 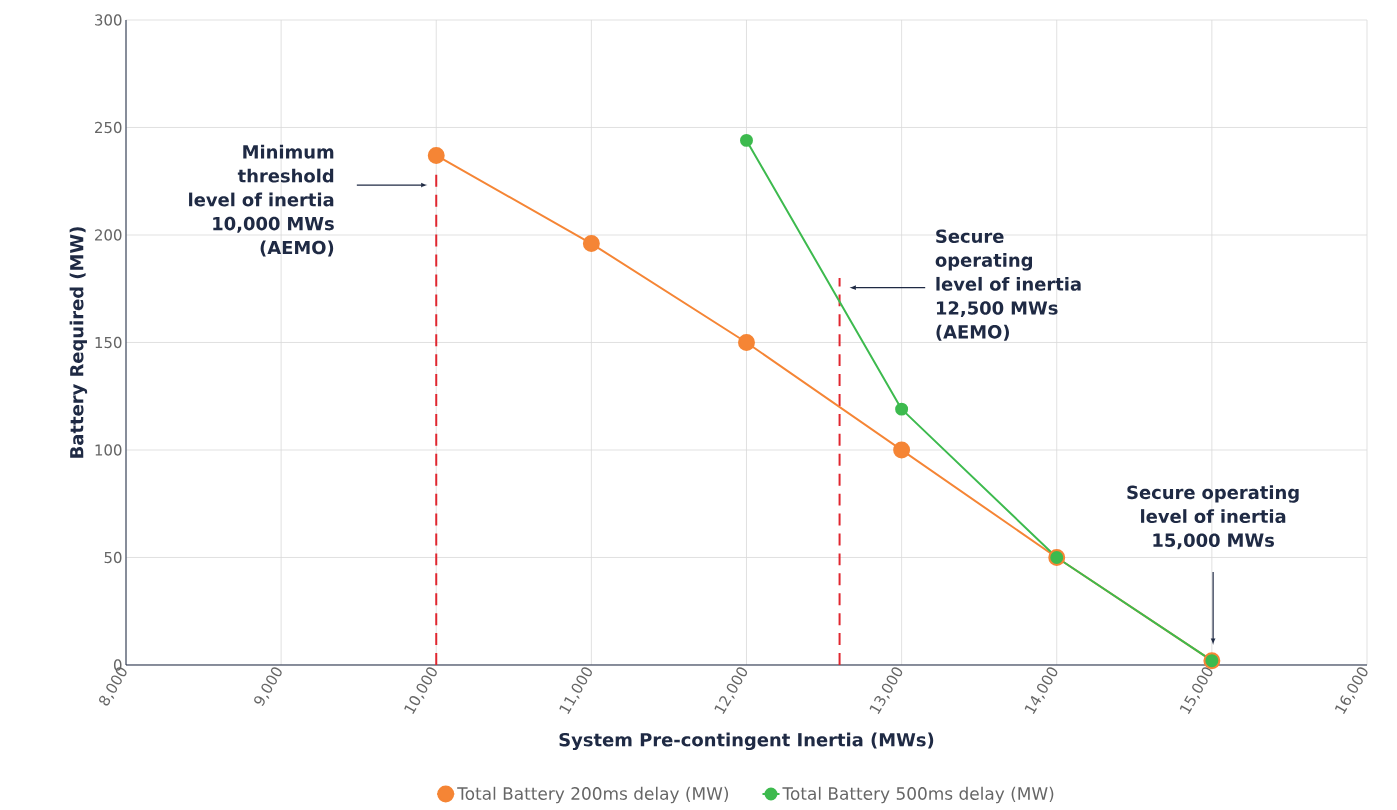 I want to click on y-tick-label: 300, so click(x=108, y=20).